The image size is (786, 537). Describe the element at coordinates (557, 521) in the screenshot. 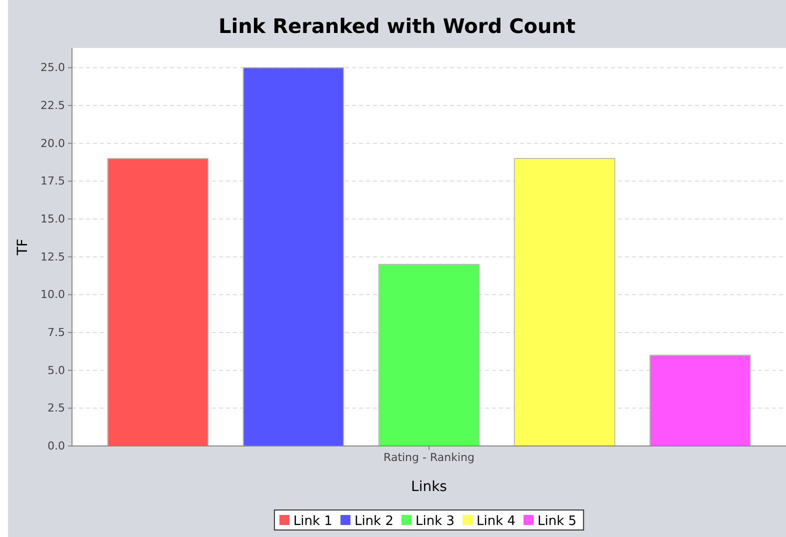

I see `legend-label: Link 5` at that location.